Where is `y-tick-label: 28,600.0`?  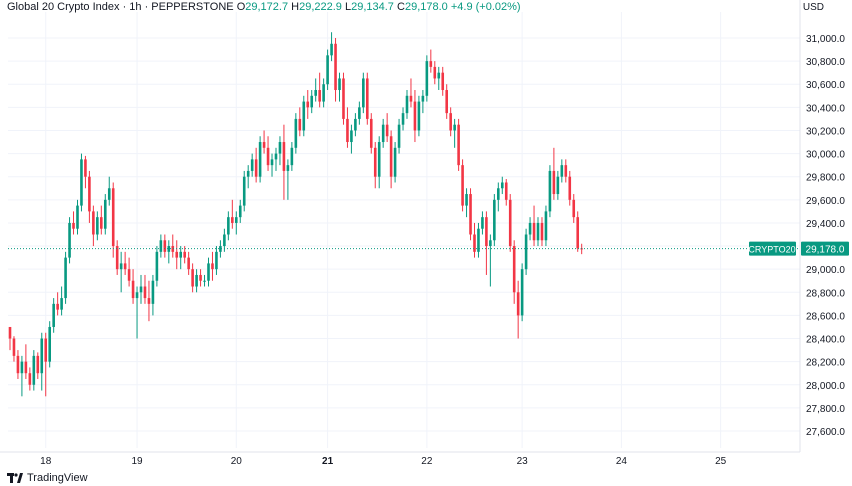
y-tick-label: 28,600.0 is located at coordinates (825, 316).